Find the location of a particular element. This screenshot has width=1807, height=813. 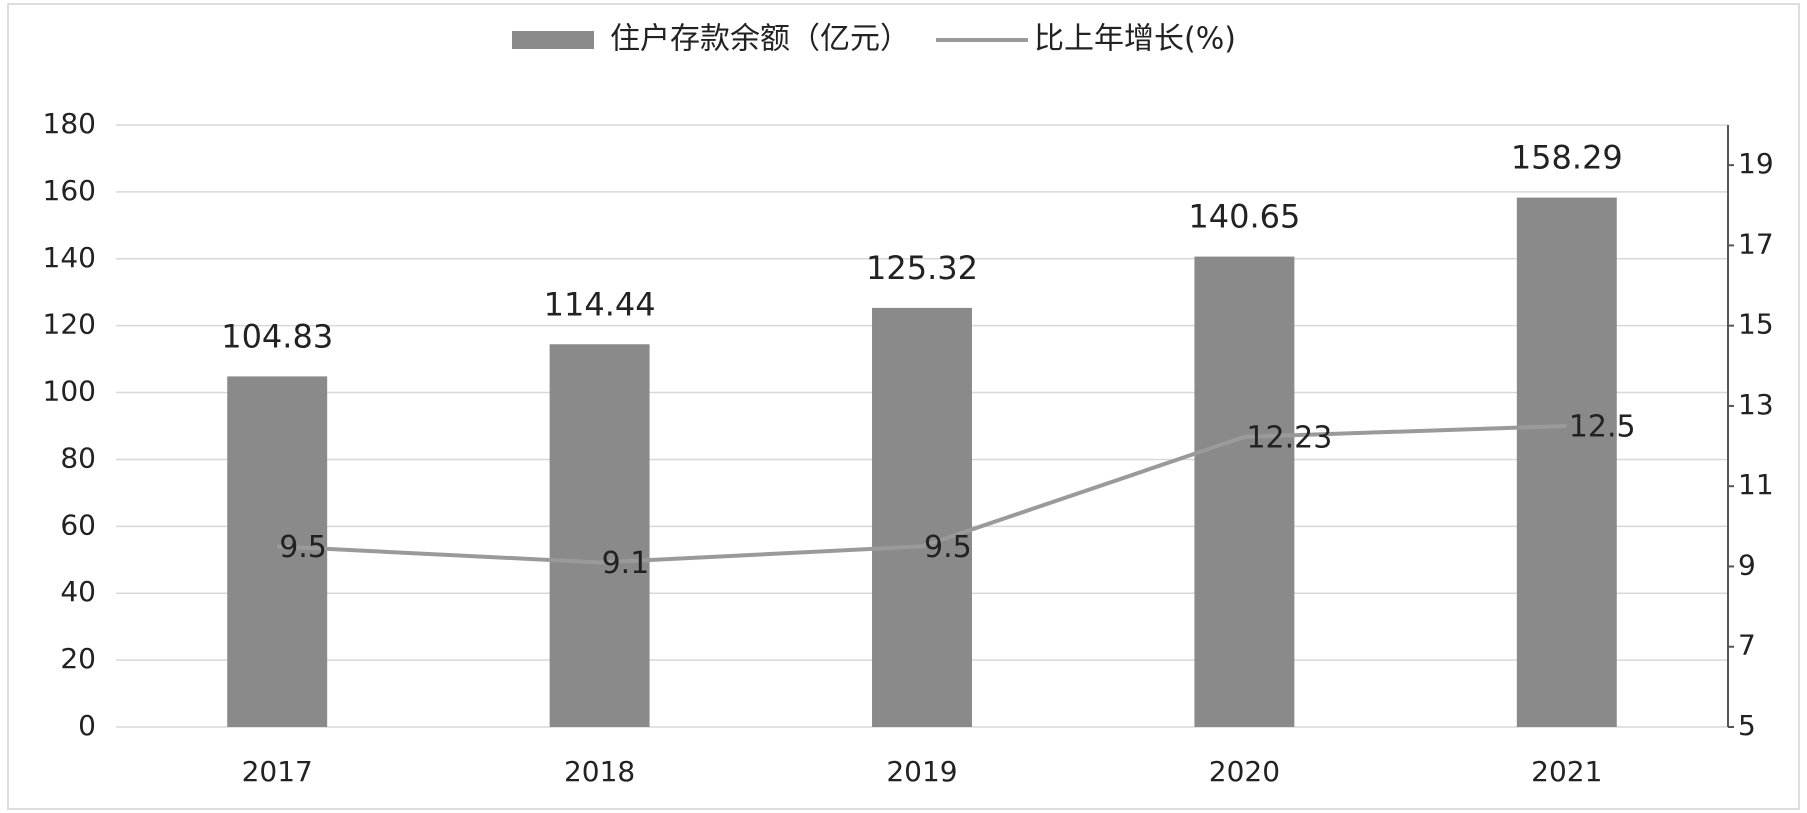

y2-tick-label: 19 is located at coordinates (1756, 163).